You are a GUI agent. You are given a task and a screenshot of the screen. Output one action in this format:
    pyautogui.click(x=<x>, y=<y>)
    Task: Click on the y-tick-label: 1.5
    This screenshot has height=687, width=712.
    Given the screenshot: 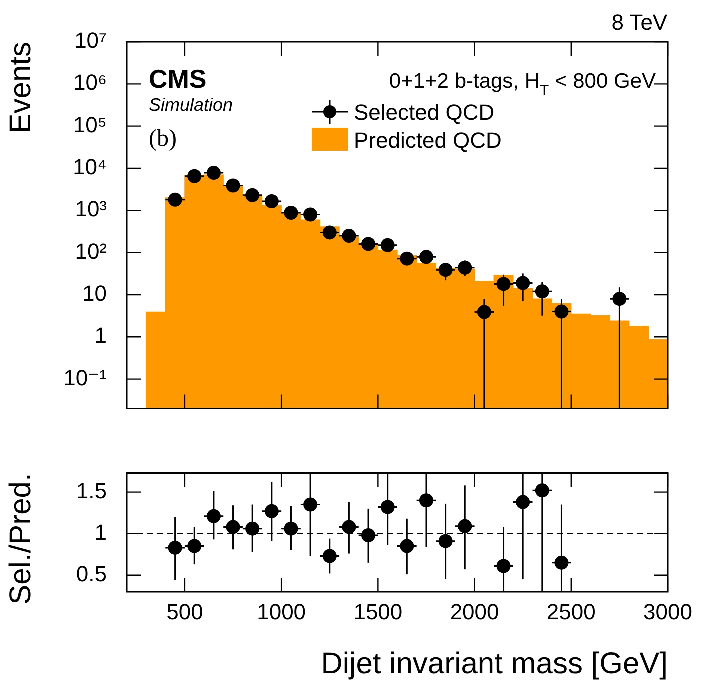 What is the action you would take?
    pyautogui.click(x=91, y=491)
    